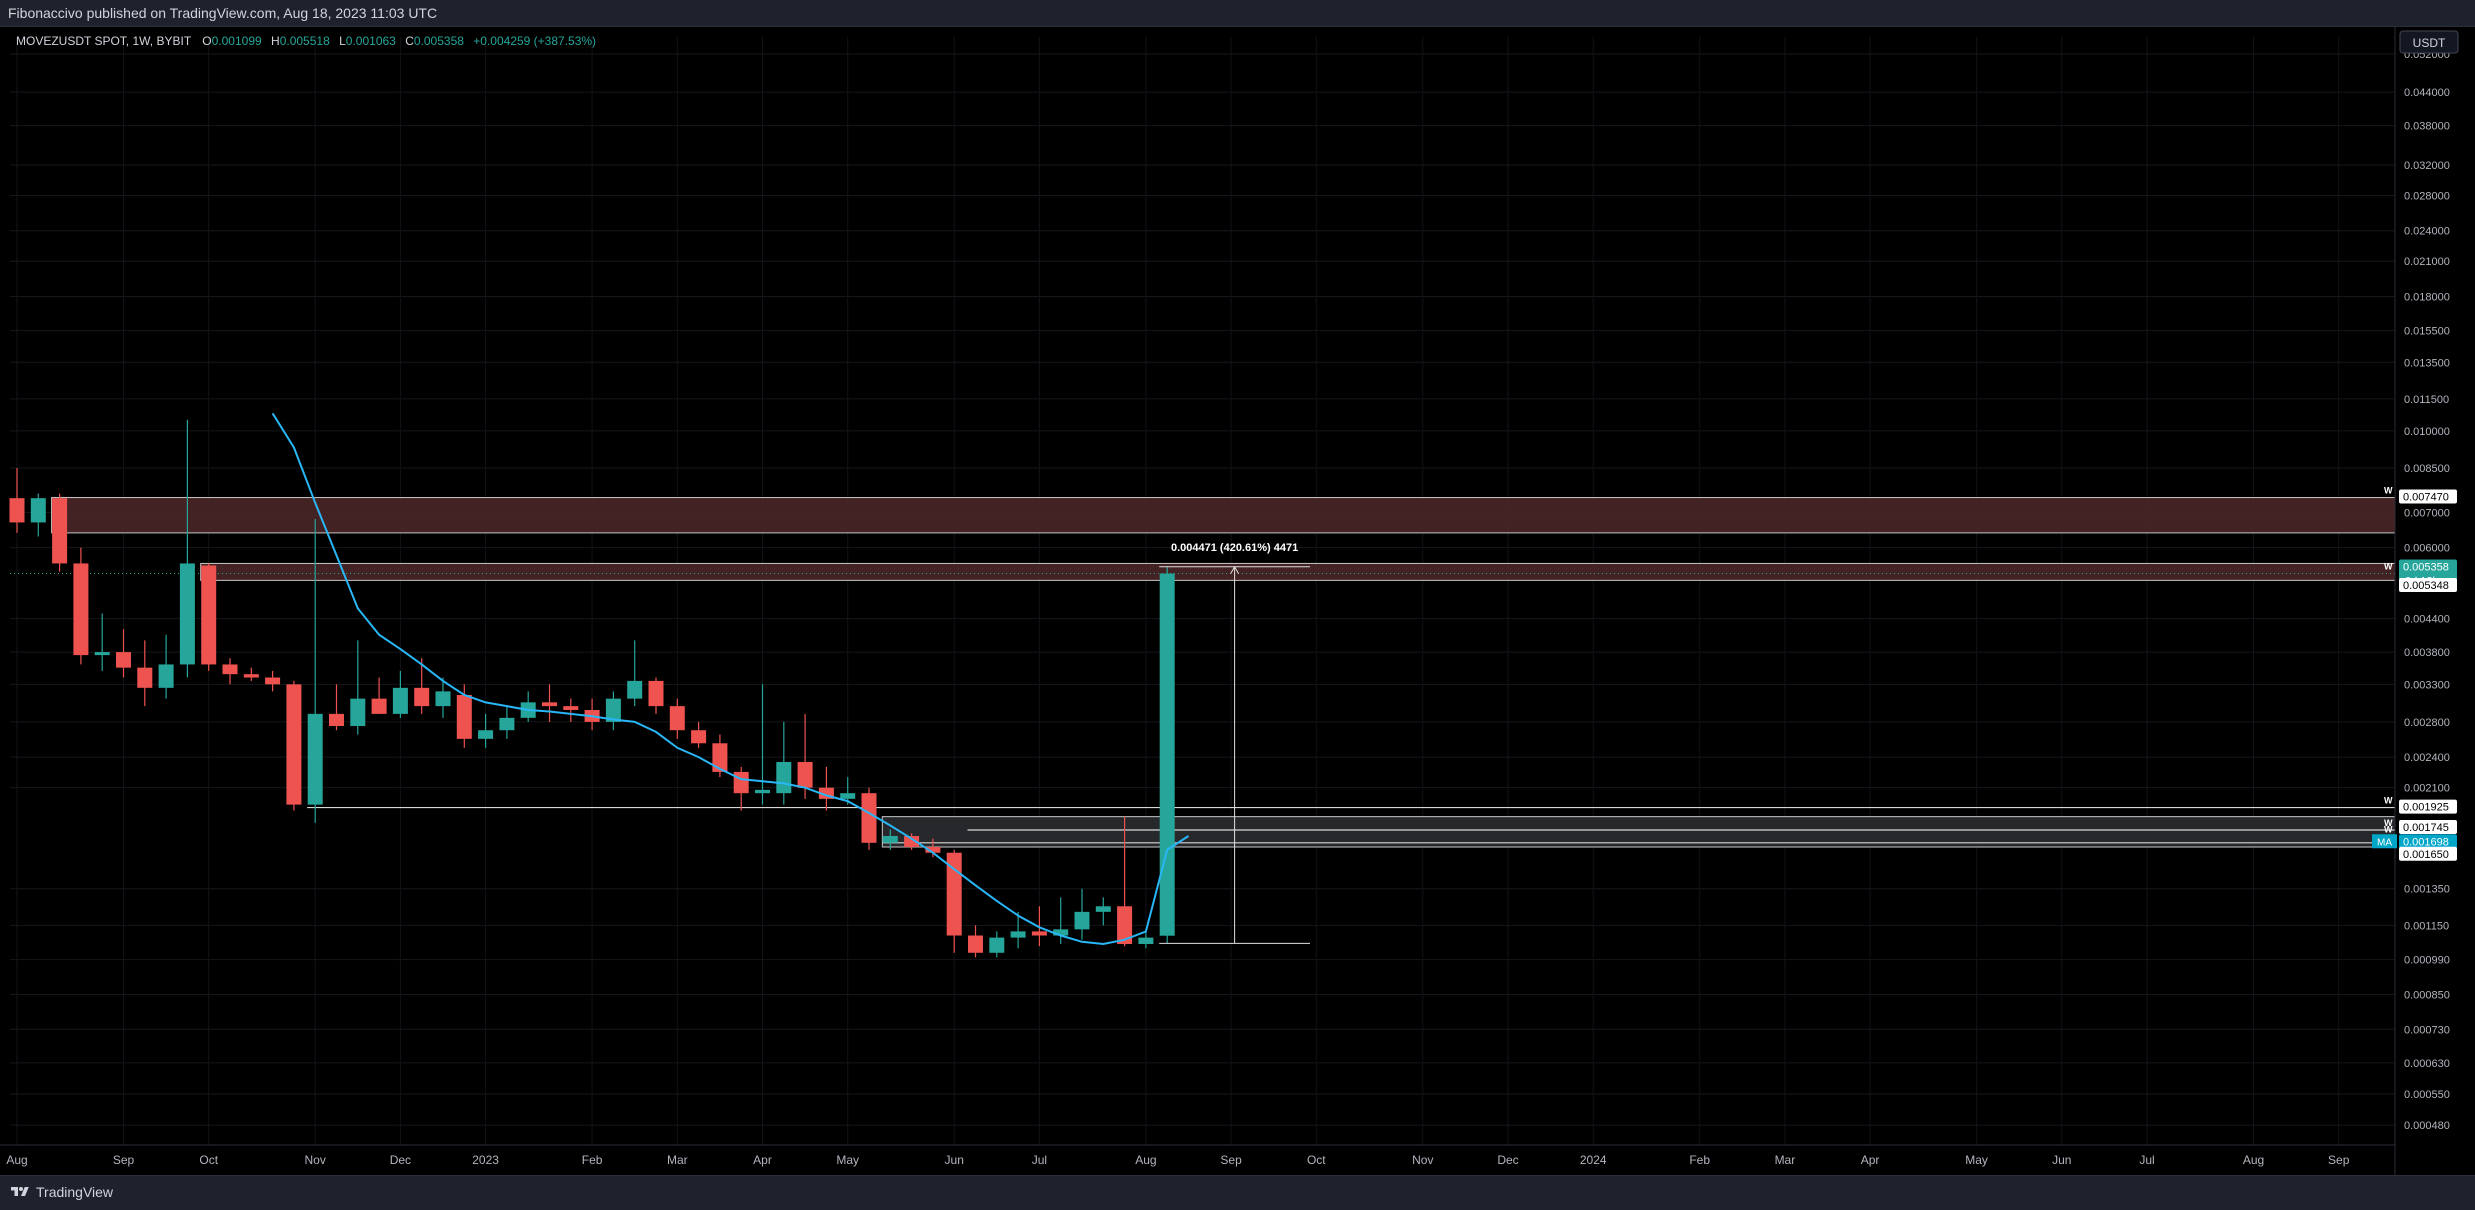  Describe the element at coordinates (2426, 568) in the screenshot. I see `price-tag-label: 0.005358` at that location.